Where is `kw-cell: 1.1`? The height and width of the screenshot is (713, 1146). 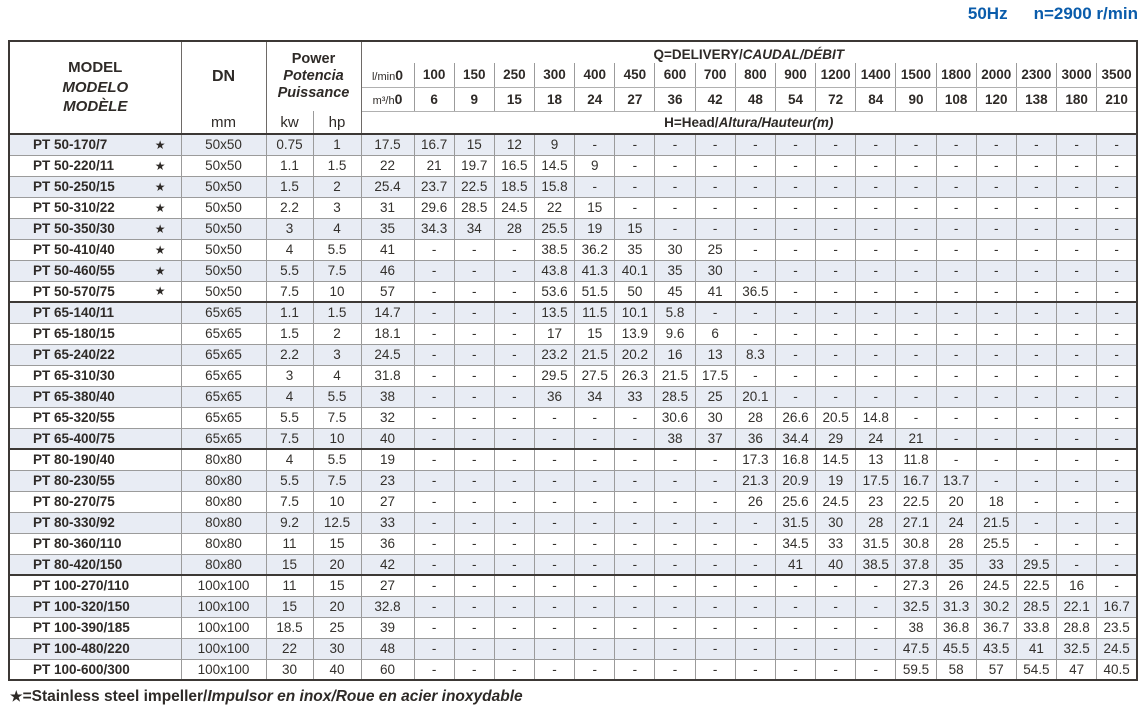
kw-cell: 1.1 is located at coordinates (289, 312).